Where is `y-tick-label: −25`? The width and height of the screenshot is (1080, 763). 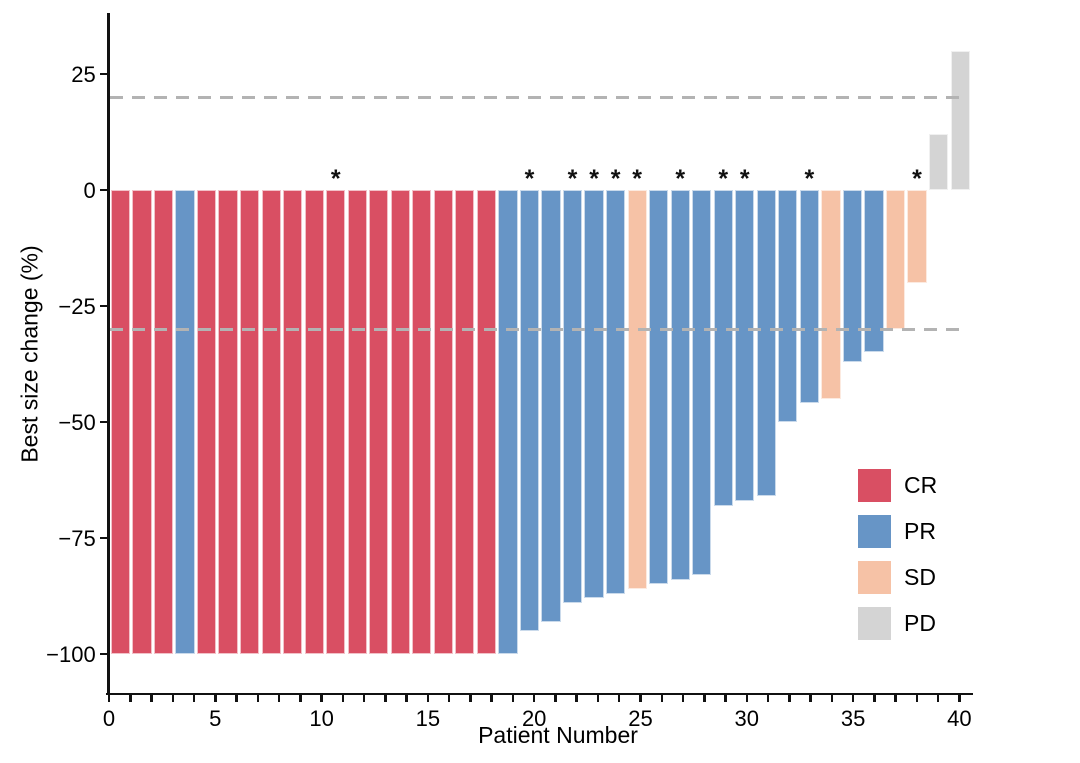 y-tick-label: −25 is located at coordinates (77, 306).